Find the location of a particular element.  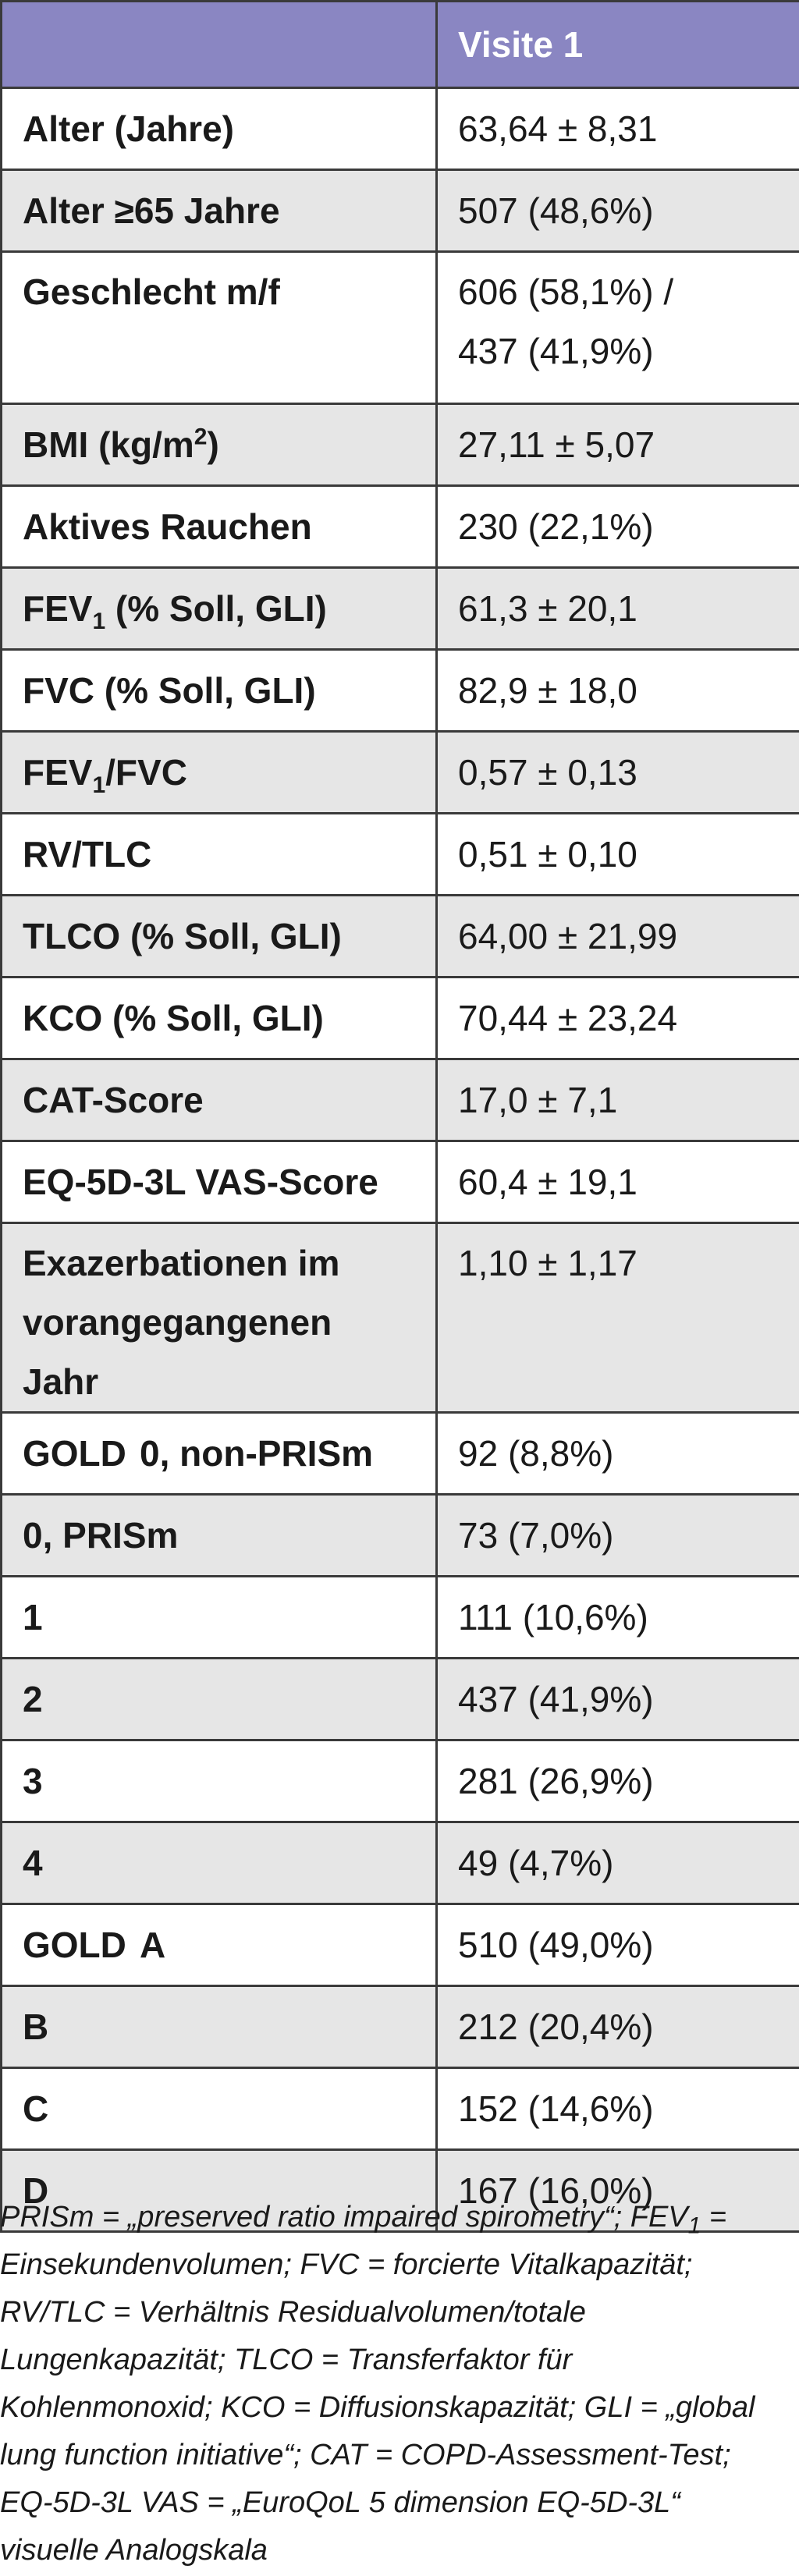

row-value: 70,44 ± 23,24 is located at coordinates (617, 1018).